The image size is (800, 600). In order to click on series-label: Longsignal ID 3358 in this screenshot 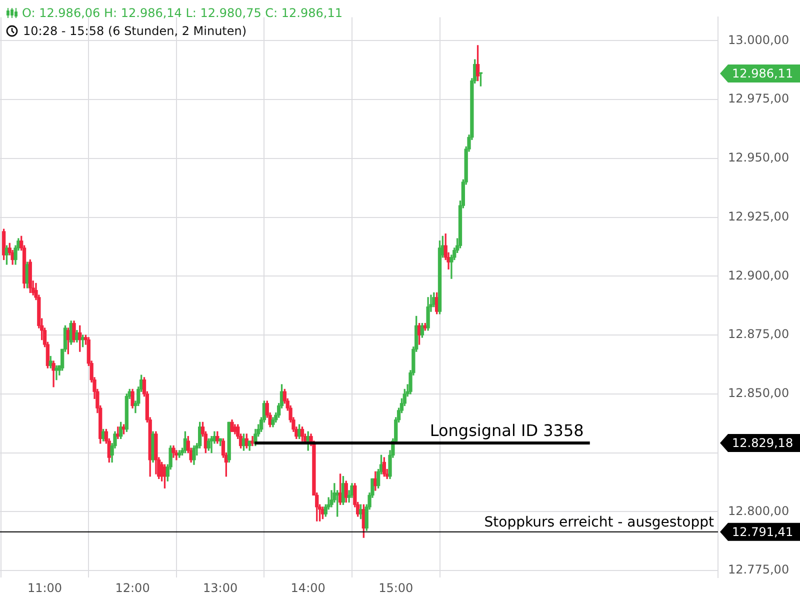, I will do `click(507, 430)`.